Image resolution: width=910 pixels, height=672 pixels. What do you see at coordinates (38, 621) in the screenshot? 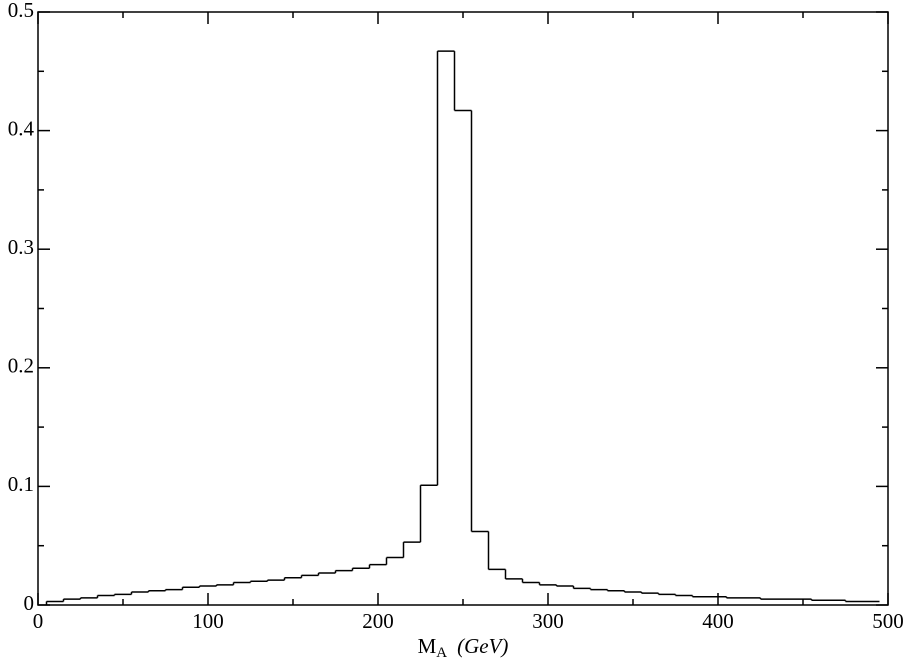
I see `x-tick-label: 0` at bounding box center [38, 621].